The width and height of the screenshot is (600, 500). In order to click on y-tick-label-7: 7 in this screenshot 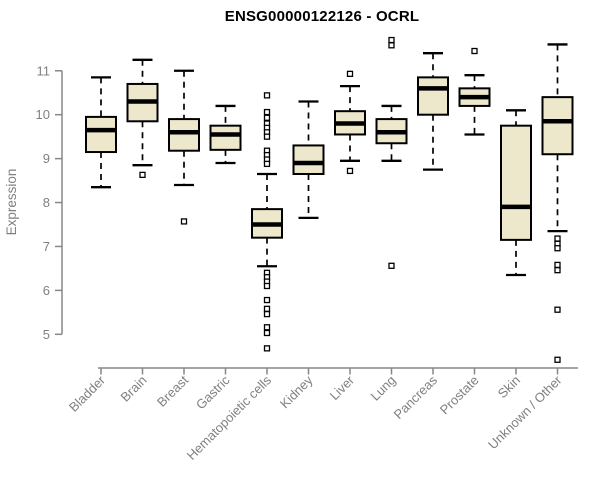, I will do `click(46, 246)`.